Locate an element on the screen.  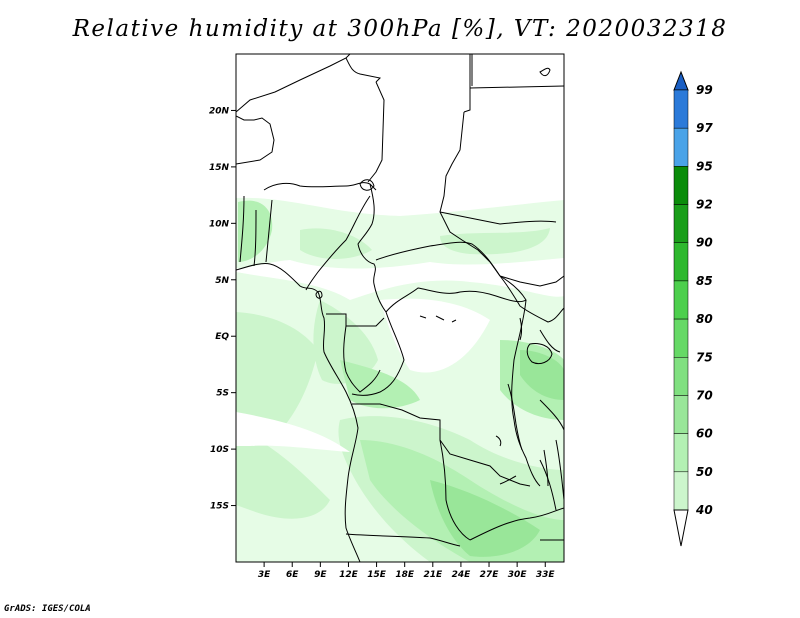
lon-tick-label: 15E is located at coordinates (377, 575).